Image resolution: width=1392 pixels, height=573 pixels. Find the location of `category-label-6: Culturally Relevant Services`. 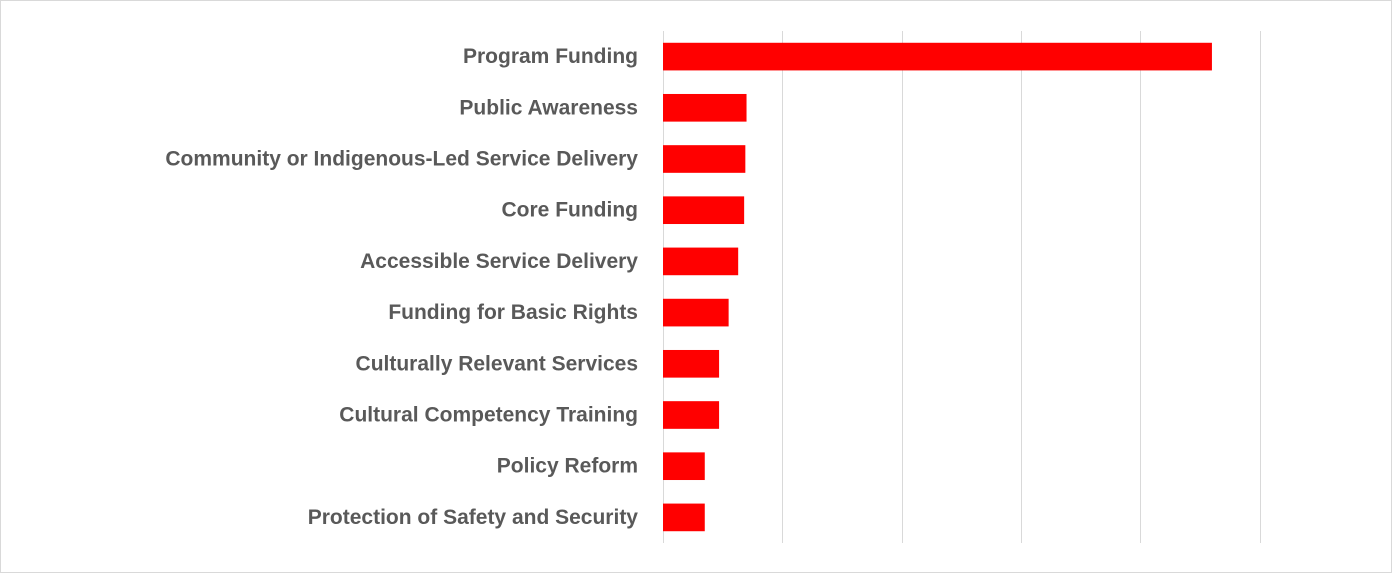

category-label-6: Culturally Relevant Services is located at coordinates (497, 363).